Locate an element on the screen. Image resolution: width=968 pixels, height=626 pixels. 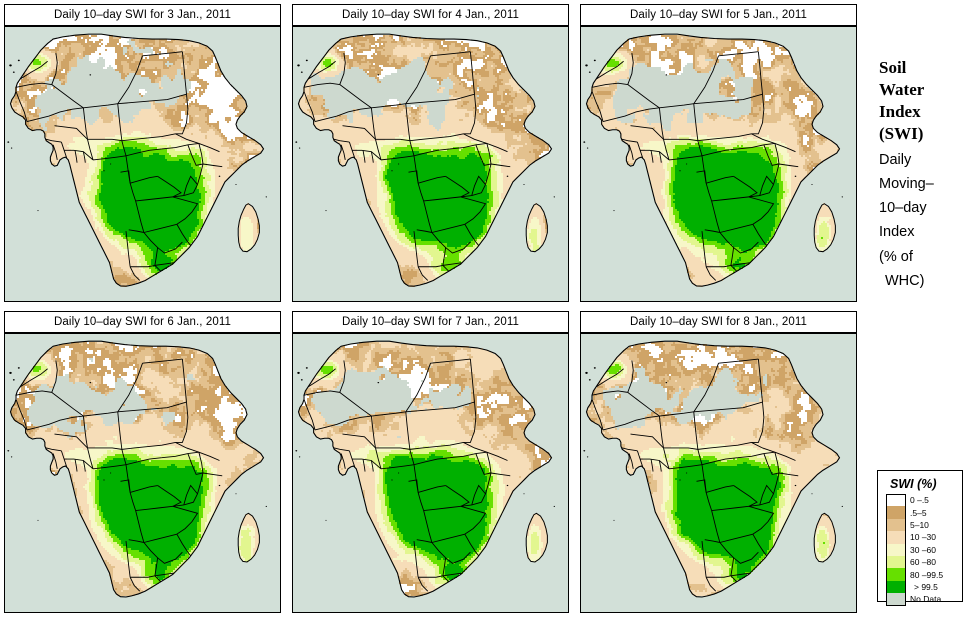
subtitle-line-4: Index is located at coordinates (897, 232).